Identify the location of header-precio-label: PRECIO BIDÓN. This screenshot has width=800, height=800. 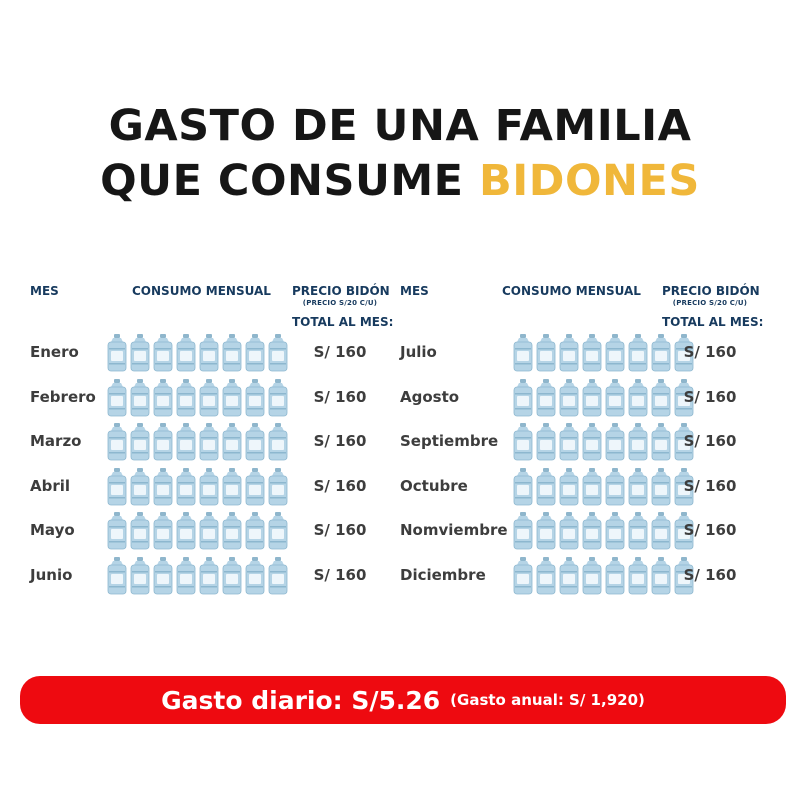
(711, 291).